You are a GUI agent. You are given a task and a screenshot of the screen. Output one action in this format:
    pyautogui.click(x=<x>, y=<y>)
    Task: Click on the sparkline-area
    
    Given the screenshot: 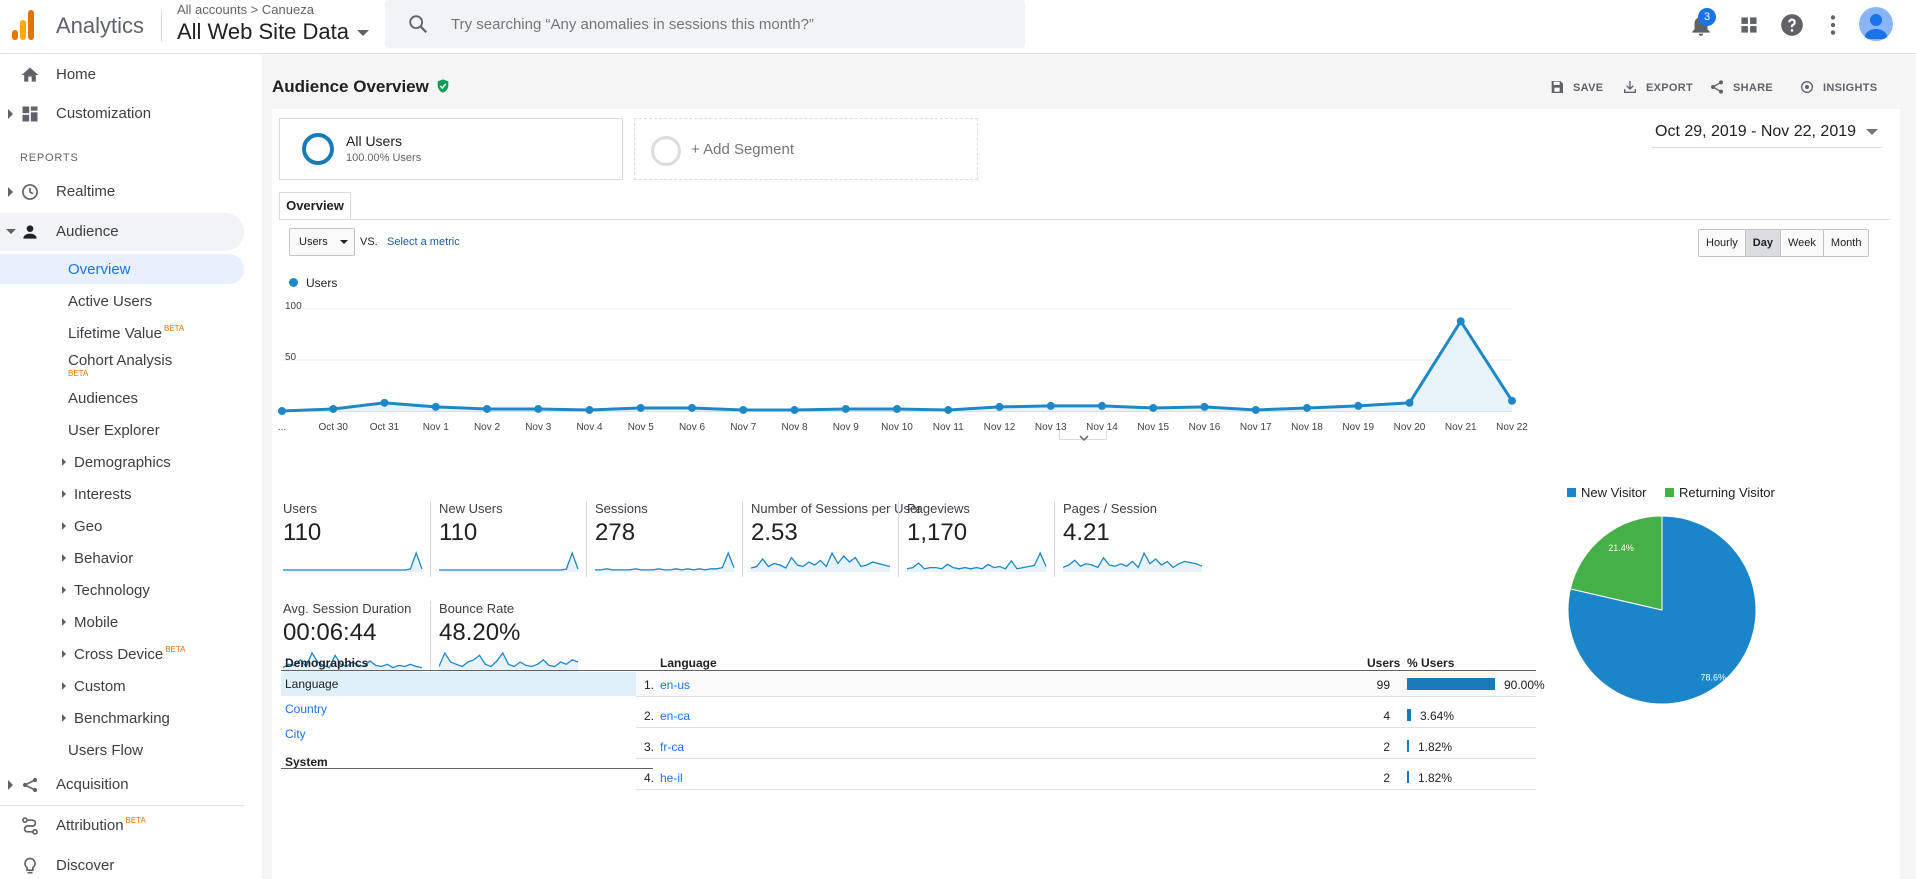 What is the action you would take?
    pyautogui.click(x=508, y=662)
    